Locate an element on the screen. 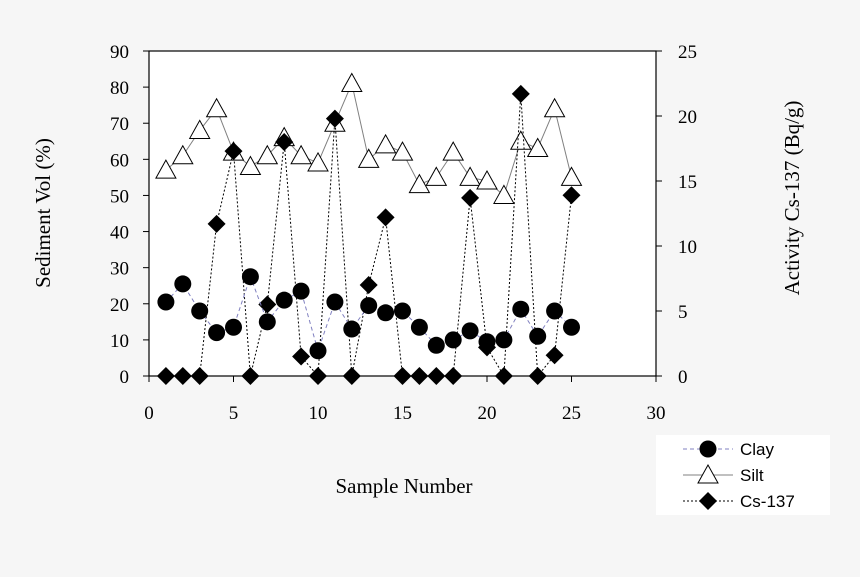 This screenshot has width=860, height=577. y-axis-ticks: 0 10 20 30 40 50 60 70 80 90 is located at coordinates (129, 215).